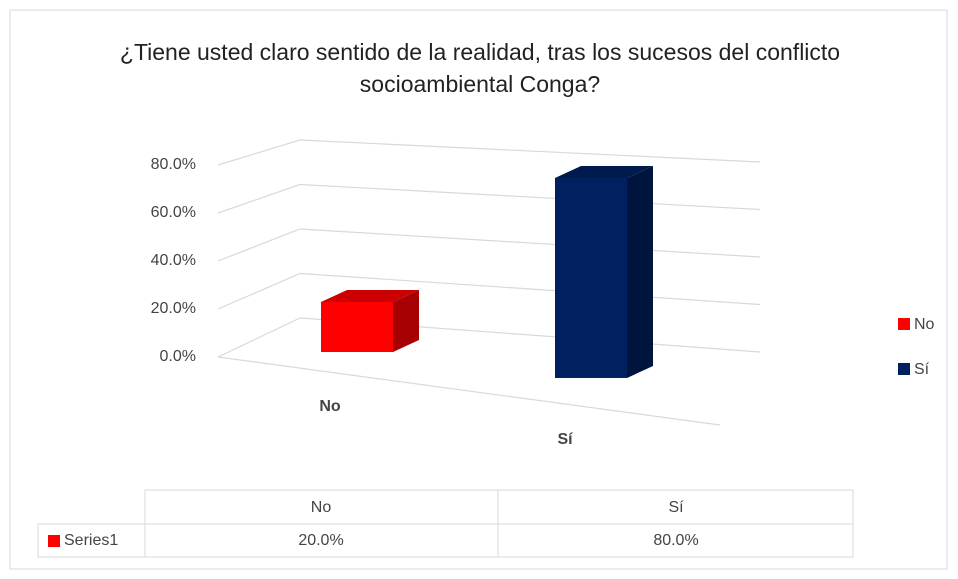  What do you see at coordinates (173, 308) in the screenshot?
I see `y-tick-label: 20.0%` at bounding box center [173, 308].